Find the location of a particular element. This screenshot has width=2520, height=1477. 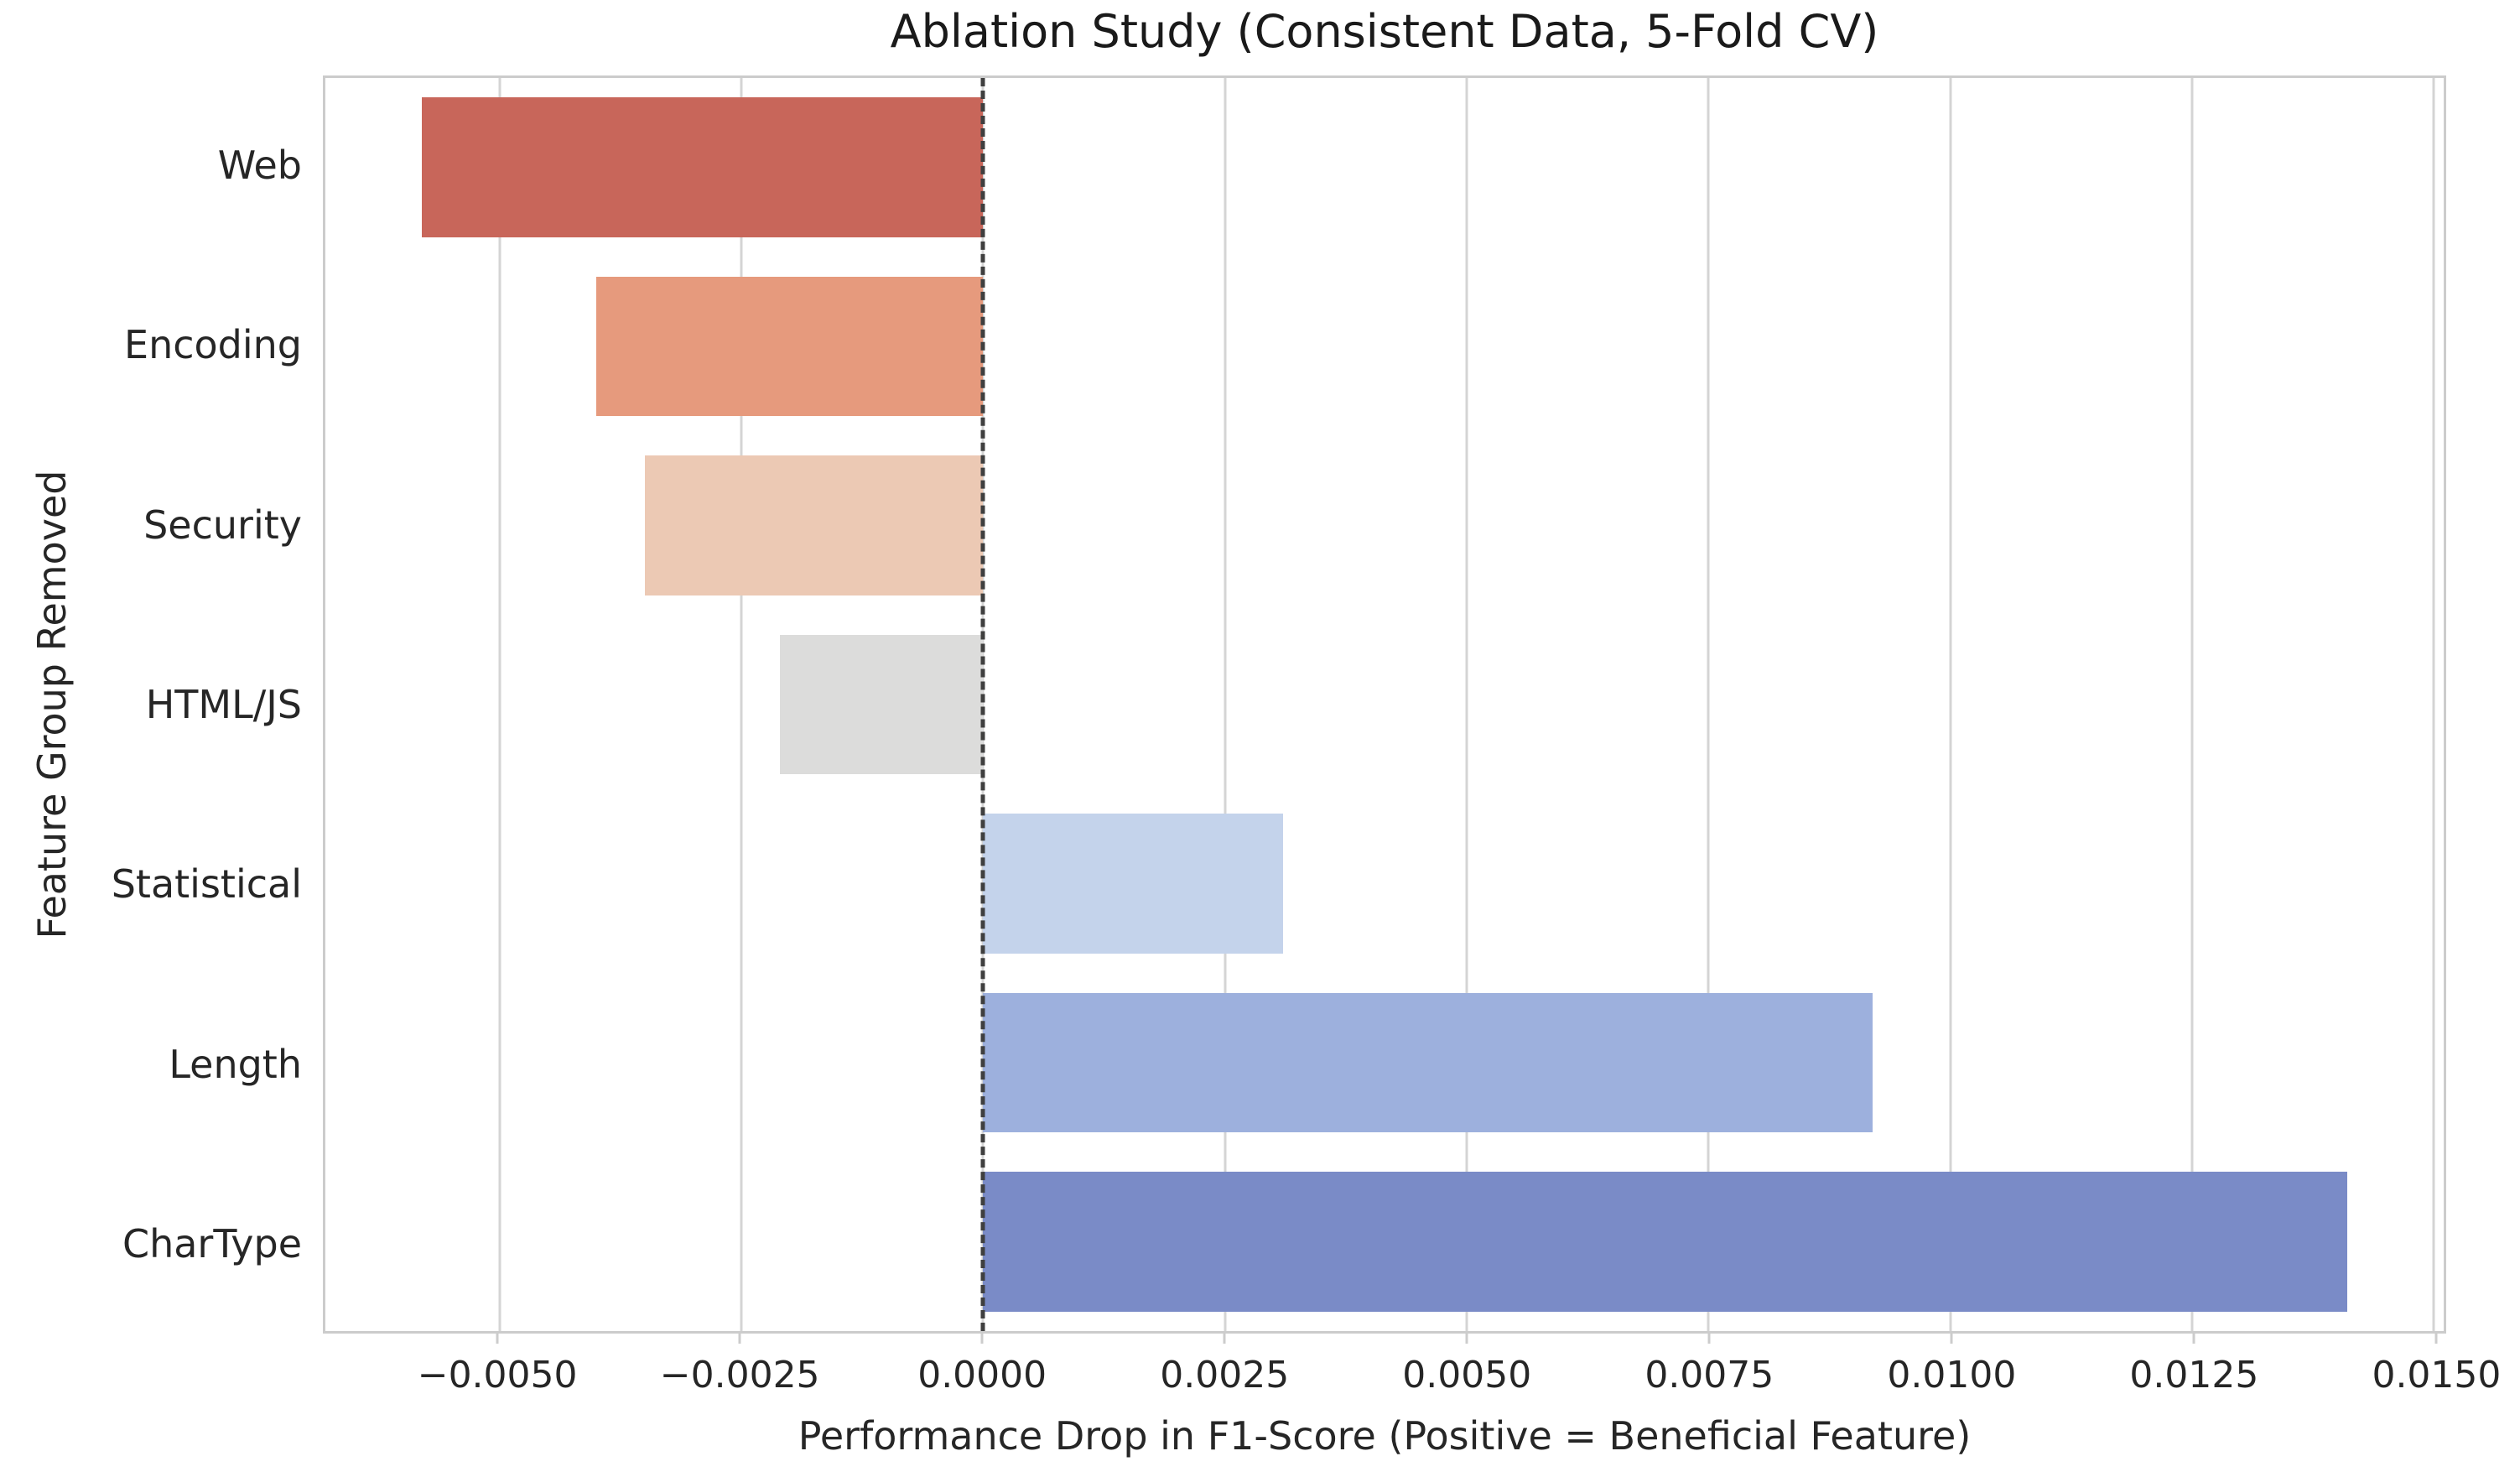

x-tick-label--0-0025: −0.0025 is located at coordinates (739, 1375).